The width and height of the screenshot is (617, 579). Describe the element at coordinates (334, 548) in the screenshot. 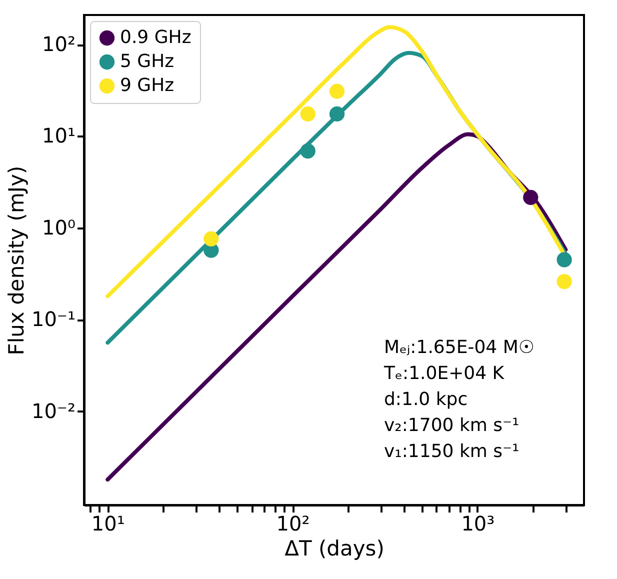

I see `x-axis-title: ΔT (days)` at that location.